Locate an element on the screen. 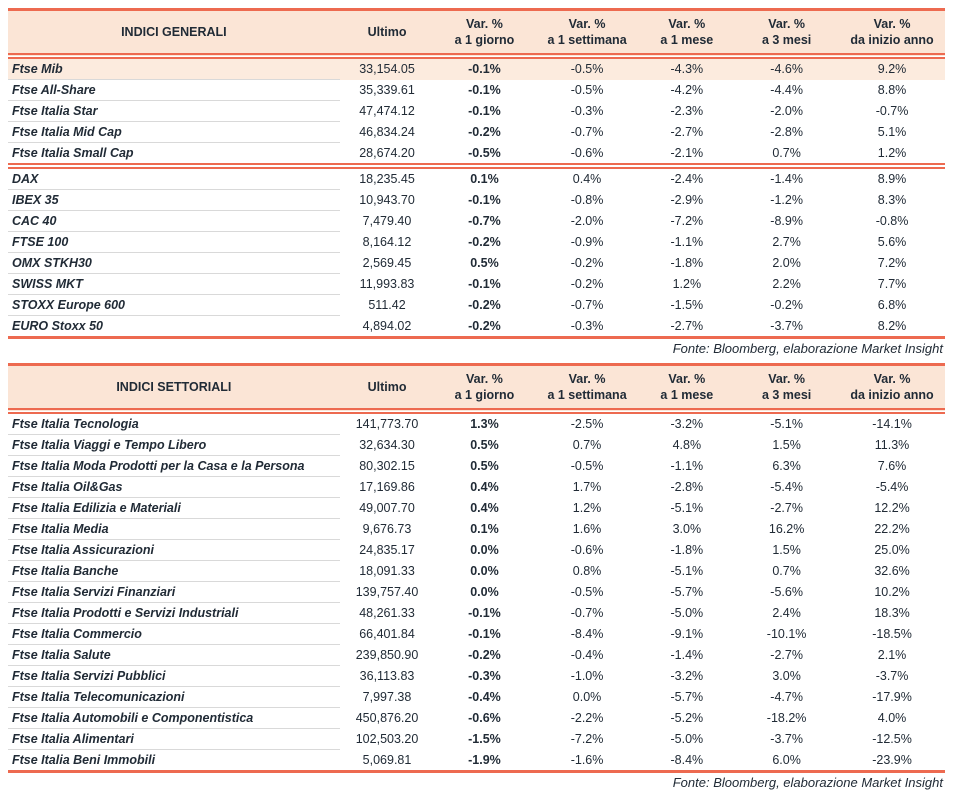 Image resolution: width=953 pixels, height=795 pixels. var-1-mese-value: -2.4% is located at coordinates (687, 179).